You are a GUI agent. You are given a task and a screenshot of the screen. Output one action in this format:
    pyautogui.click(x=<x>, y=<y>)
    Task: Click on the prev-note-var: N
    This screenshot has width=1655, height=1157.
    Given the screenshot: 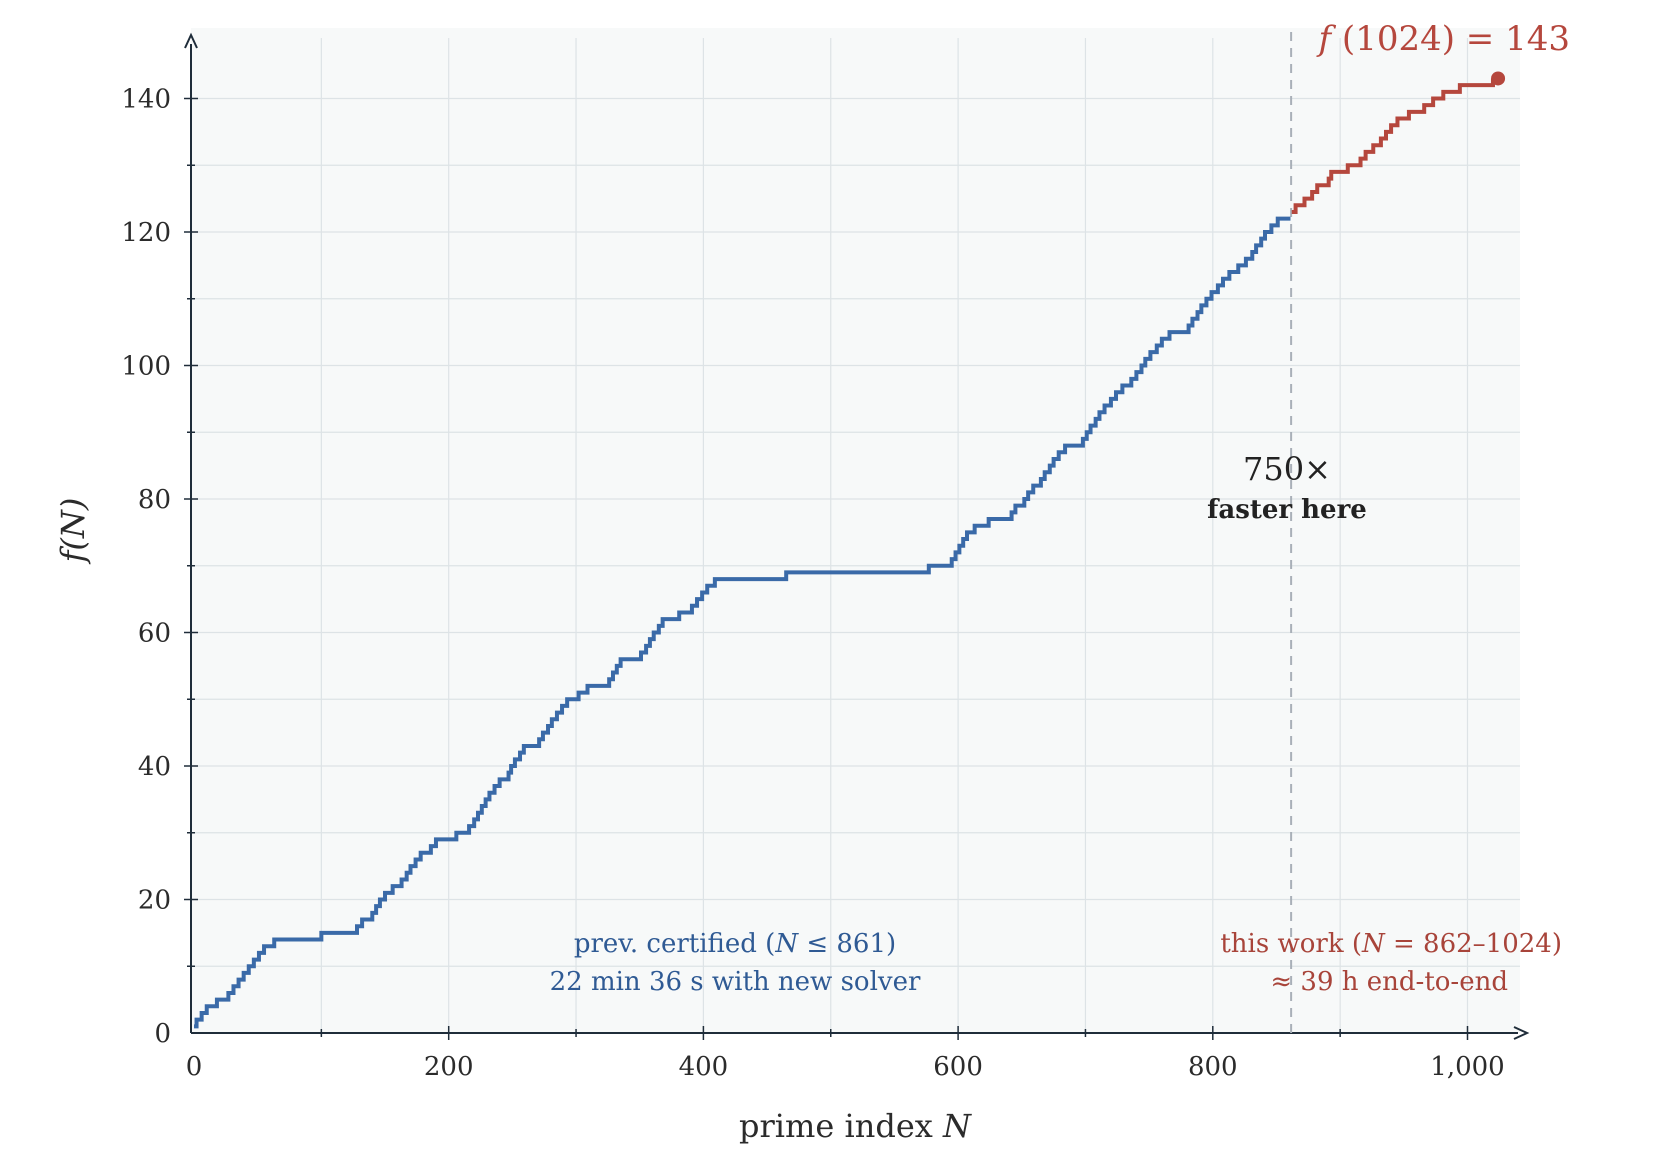 What is the action you would take?
    pyautogui.click(x=786, y=944)
    